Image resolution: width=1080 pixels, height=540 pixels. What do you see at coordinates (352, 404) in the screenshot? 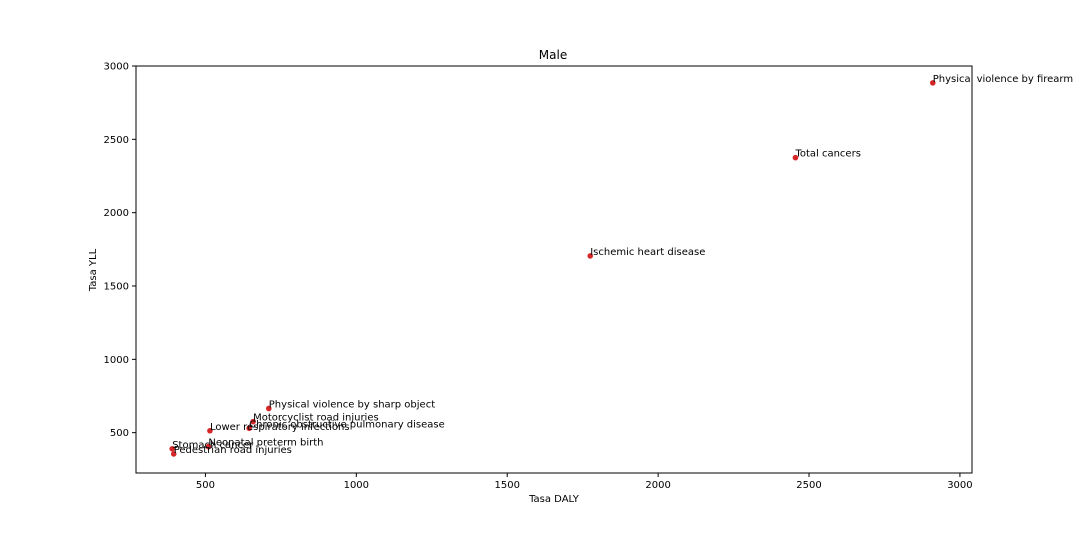
I see `point-label: Physical violence by sharp object` at bounding box center [352, 404].